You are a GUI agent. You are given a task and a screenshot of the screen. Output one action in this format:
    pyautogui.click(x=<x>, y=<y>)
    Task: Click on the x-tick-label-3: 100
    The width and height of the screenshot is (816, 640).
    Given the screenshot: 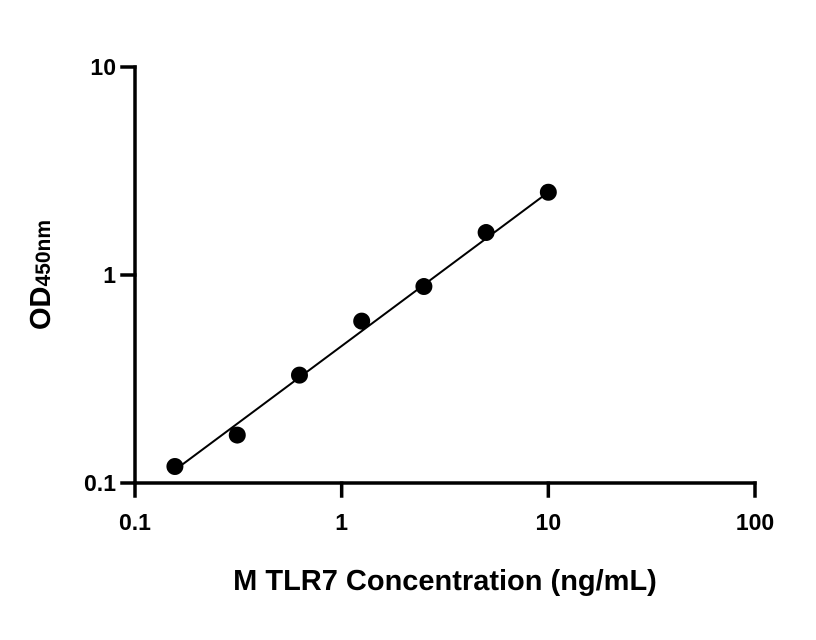 What is the action you would take?
    pyautogui.click(x=755, y=522)
    